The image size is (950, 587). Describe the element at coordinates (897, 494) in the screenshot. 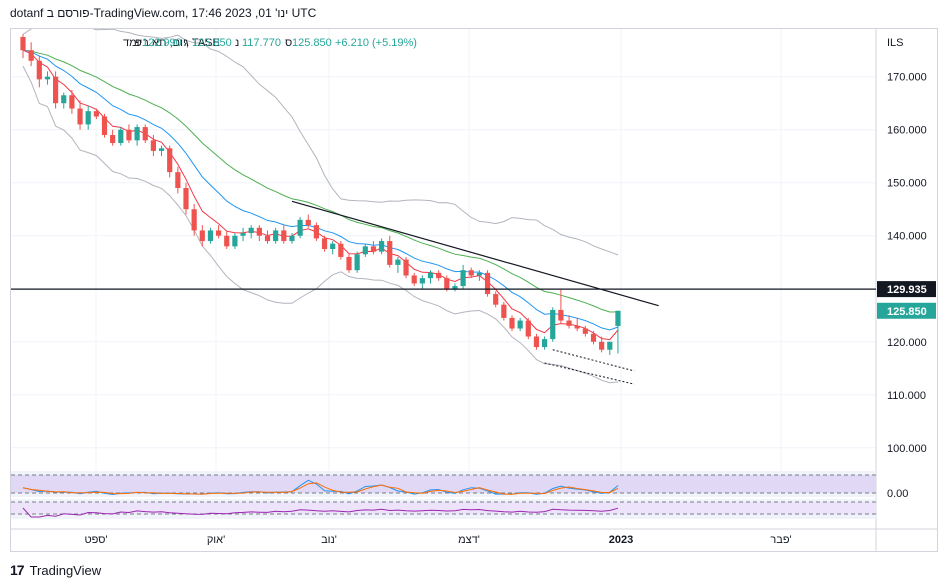

I see `oscillator-axis-label: 0.00` at that location.